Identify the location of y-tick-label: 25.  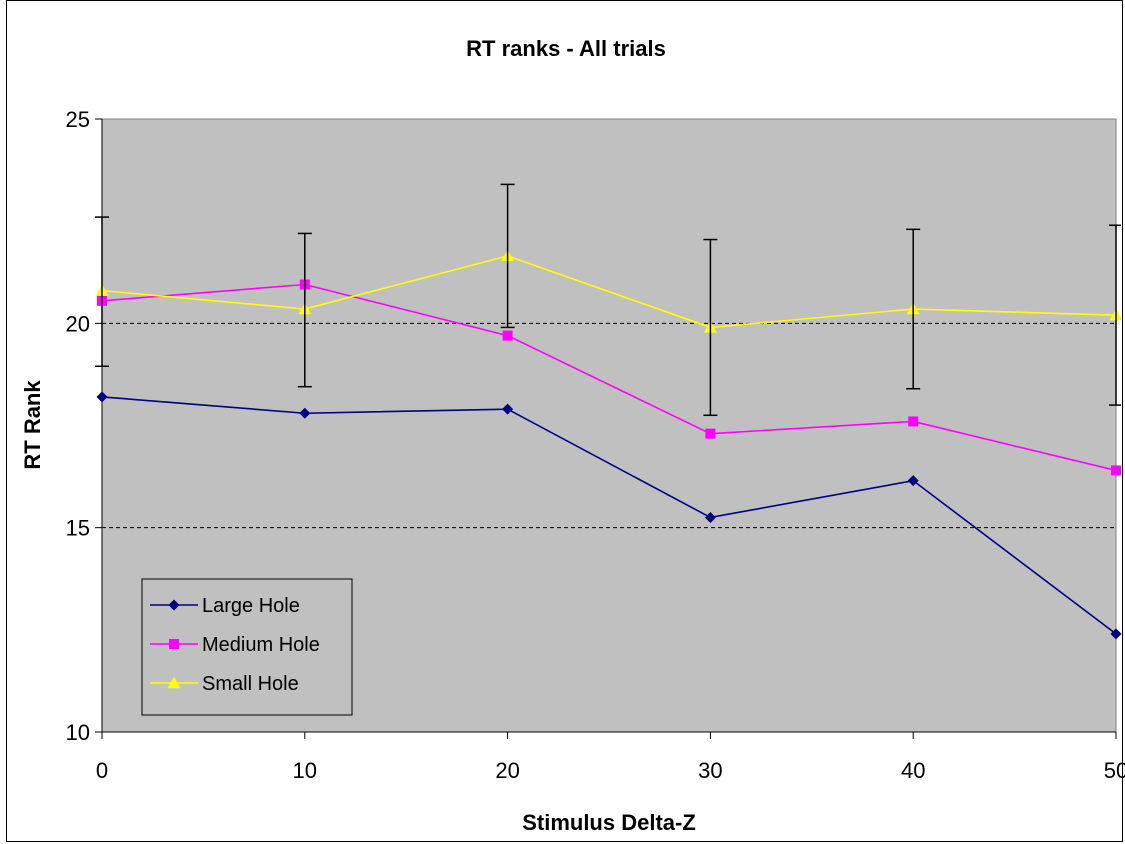
(78, 119).